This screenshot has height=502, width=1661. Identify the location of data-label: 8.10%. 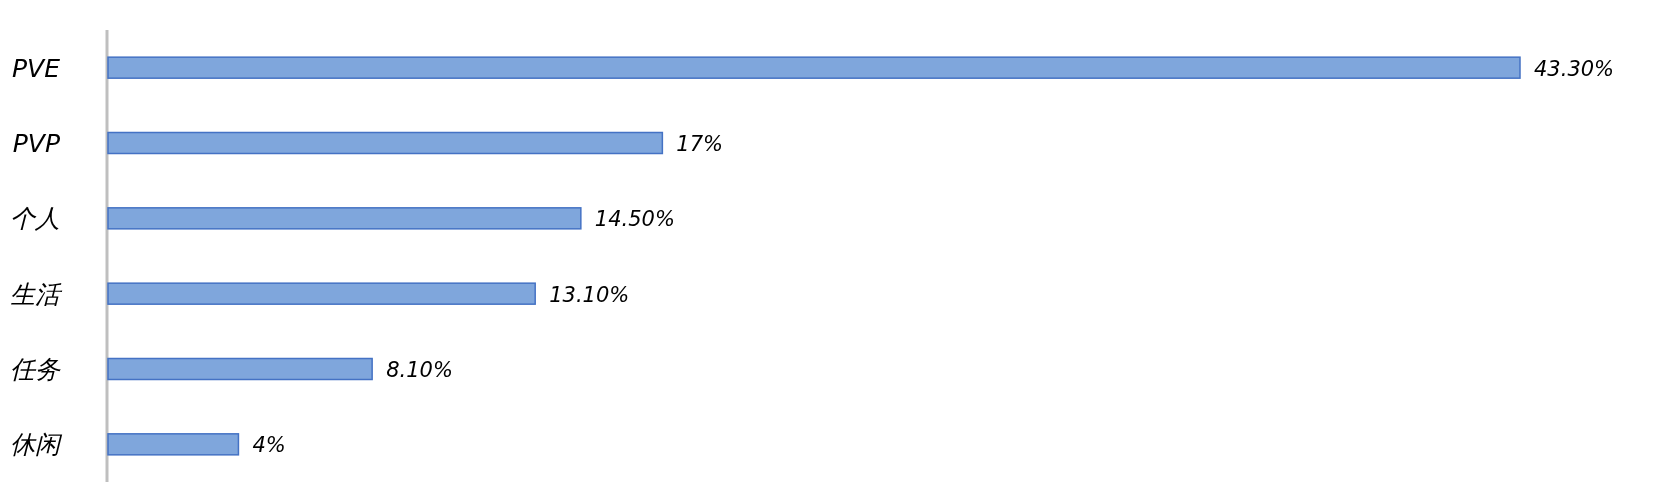
(419, 370).